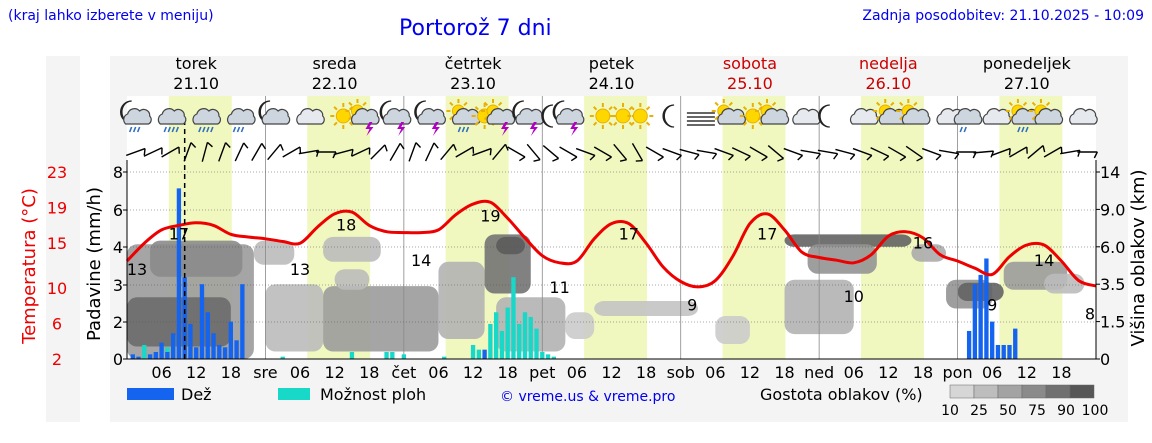  What do you see at coordinates (612, 83) in the screenshot?
I see `day-date-3: 24.10` at bounding box center [612, 83].